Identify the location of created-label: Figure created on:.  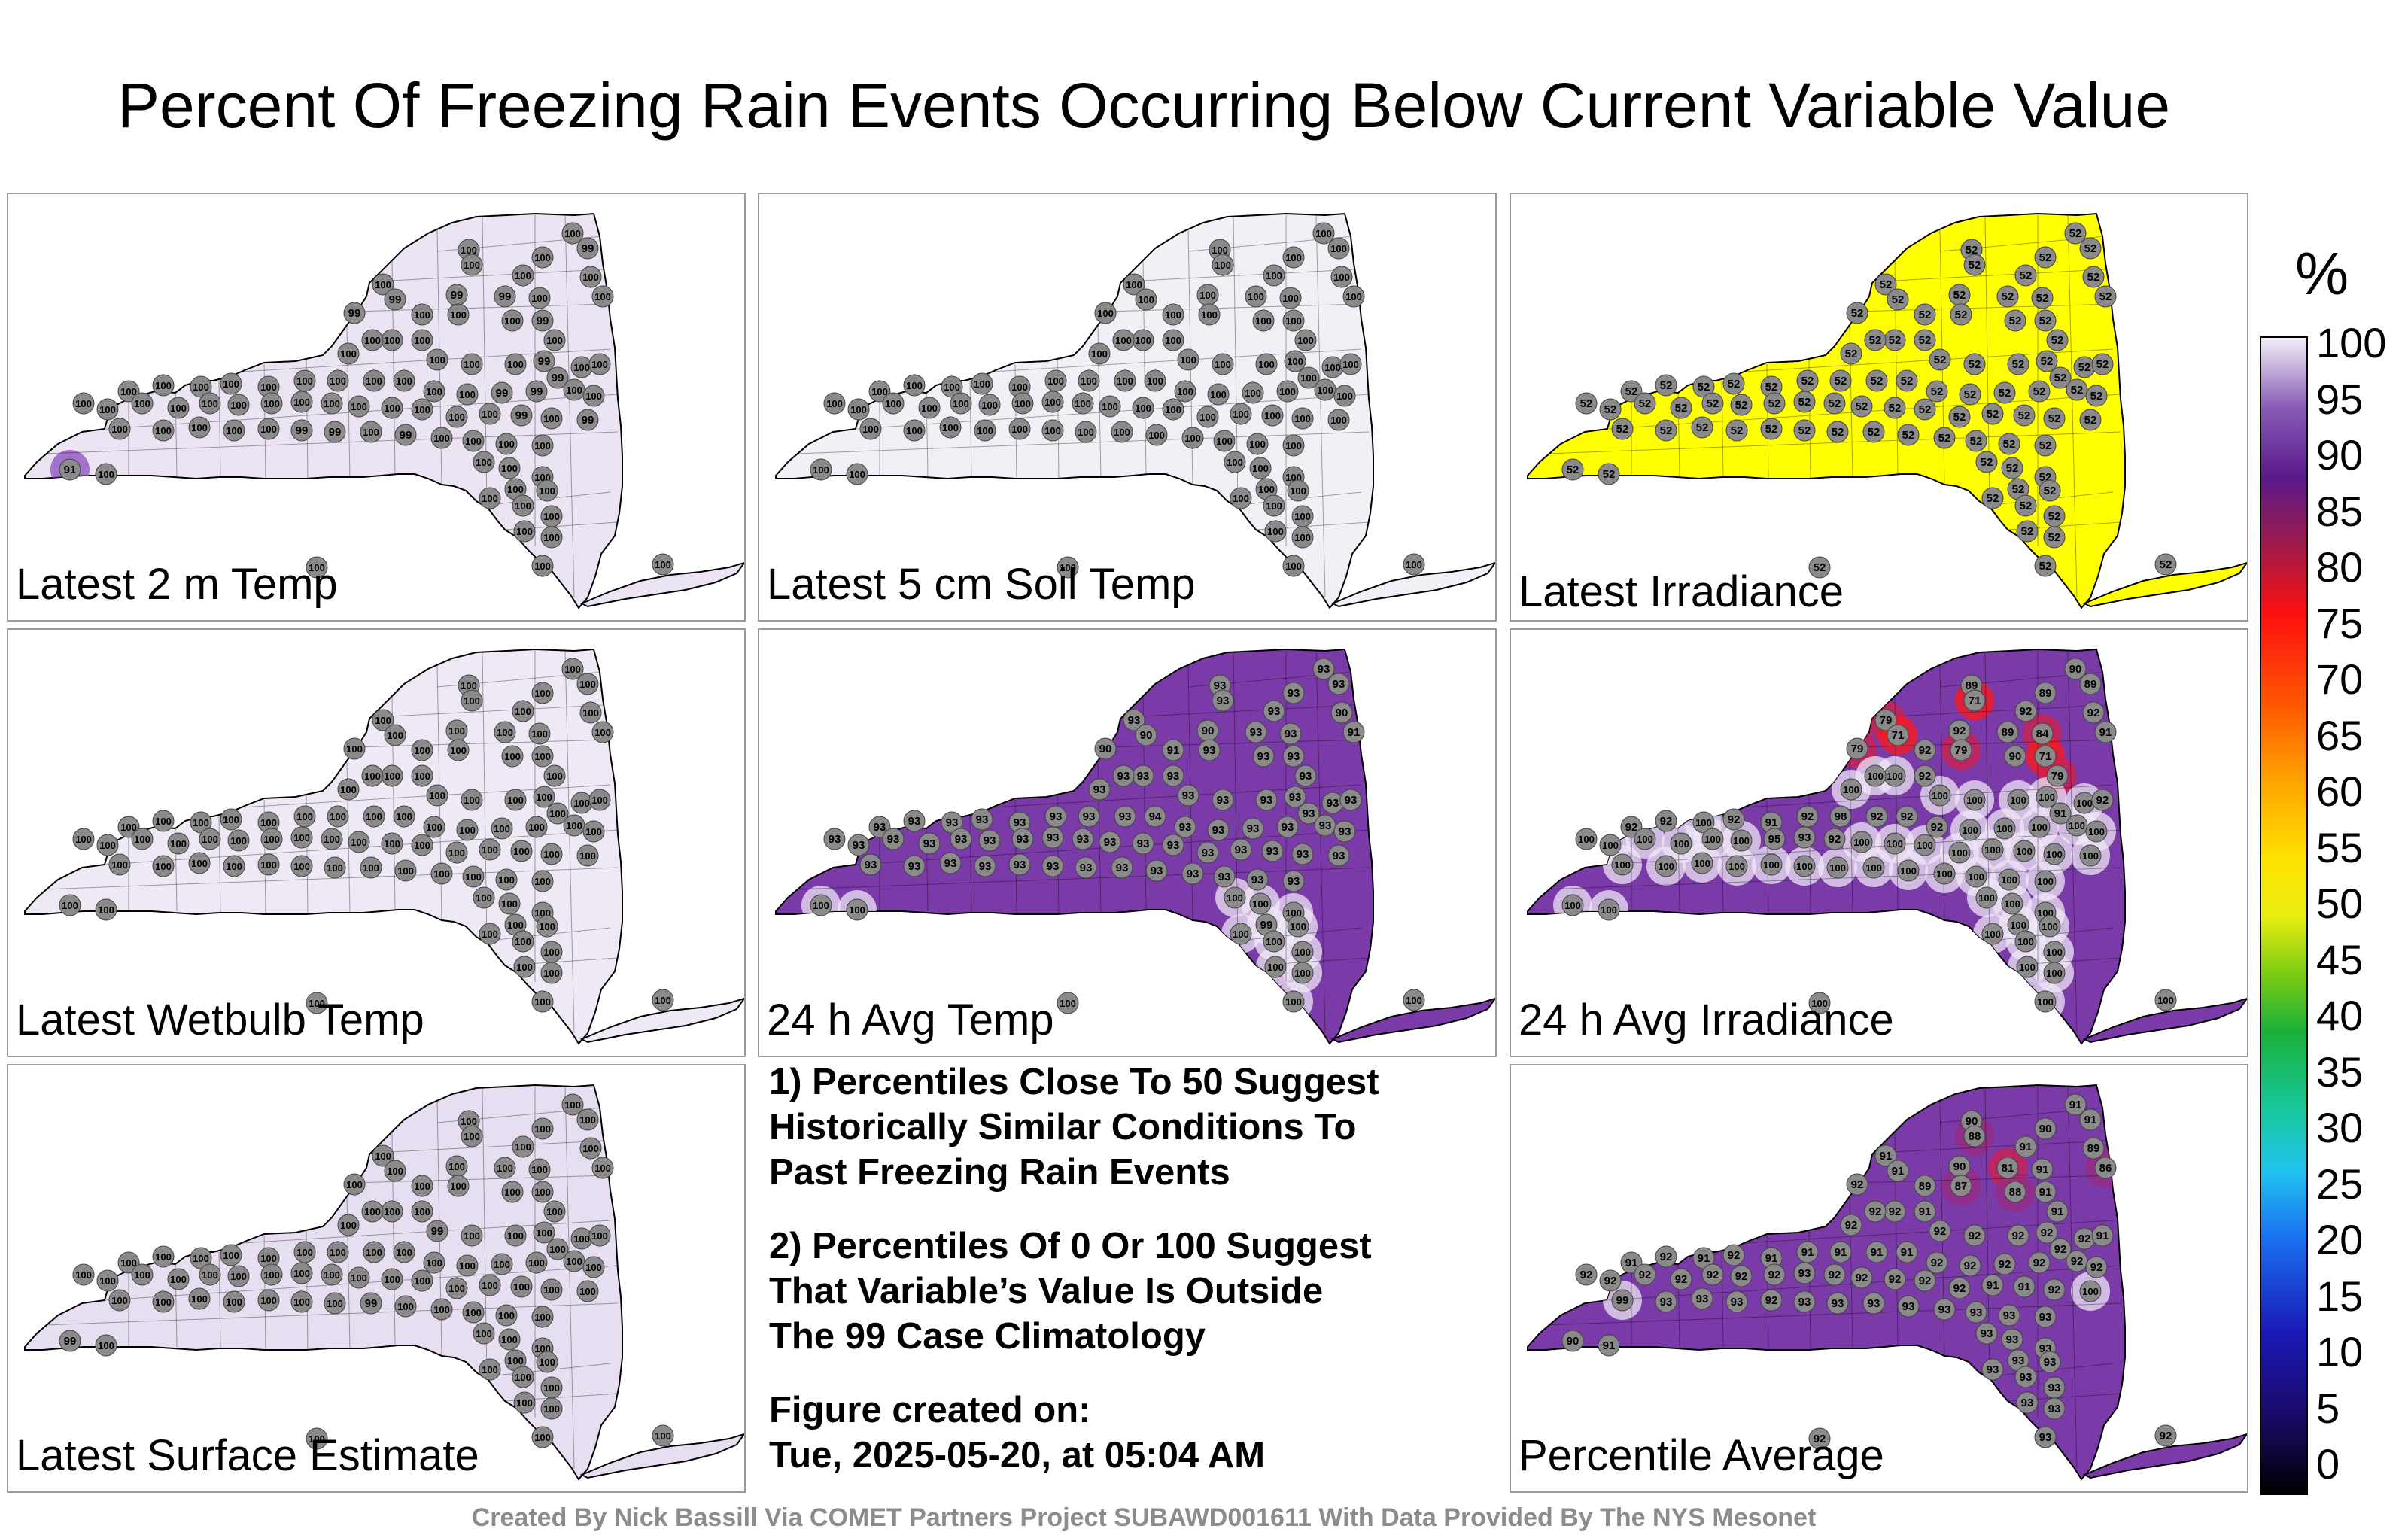
(930, 1410).